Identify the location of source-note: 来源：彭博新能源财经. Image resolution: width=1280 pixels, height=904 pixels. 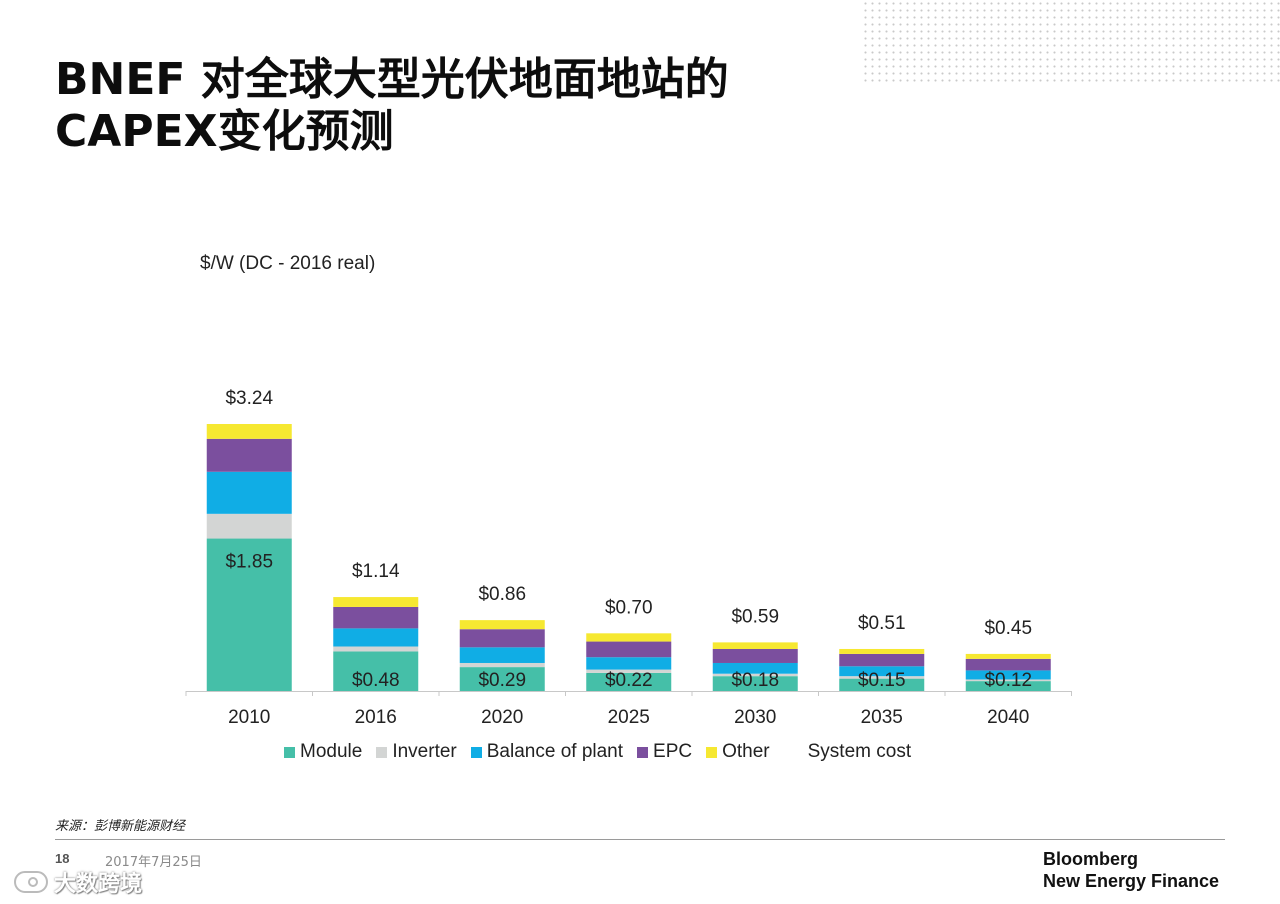
(120, 826).